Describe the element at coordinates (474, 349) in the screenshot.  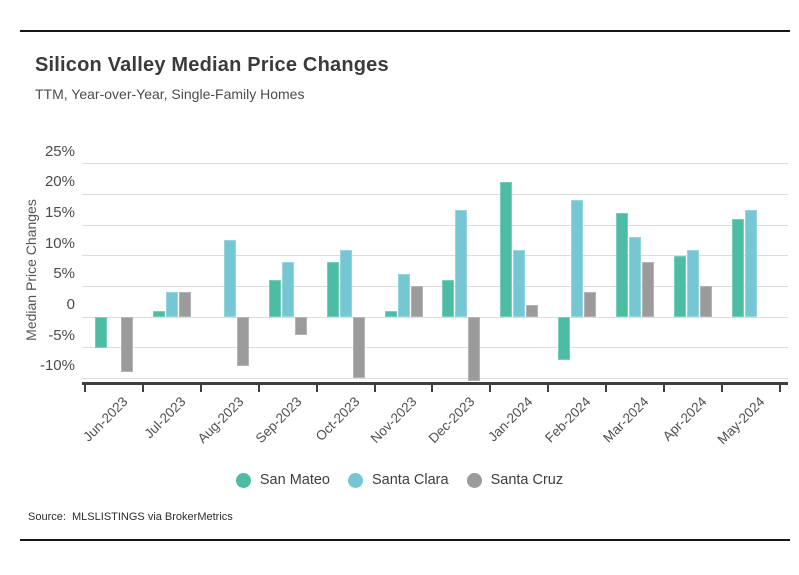
I see `bar-santa-cruz-Dec-2023` at that location.